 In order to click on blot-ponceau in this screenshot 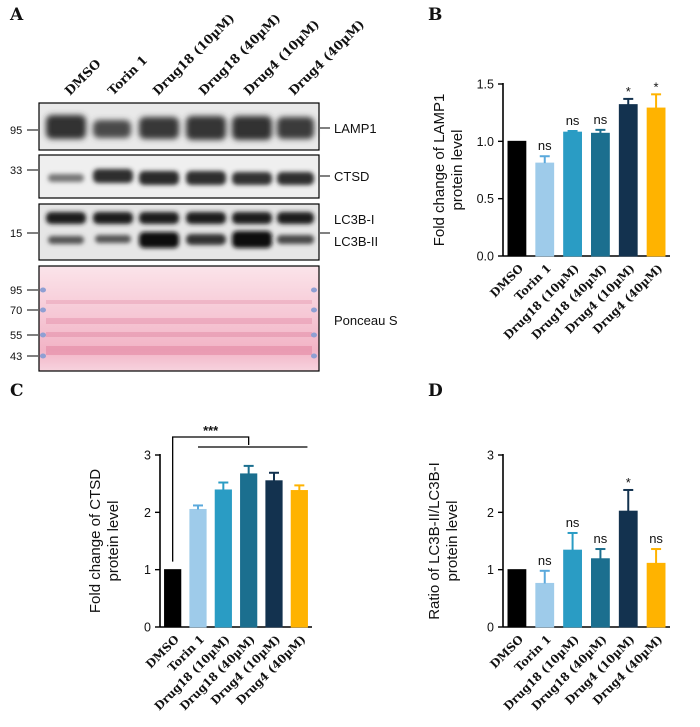, I will do `click(179, 318)`.